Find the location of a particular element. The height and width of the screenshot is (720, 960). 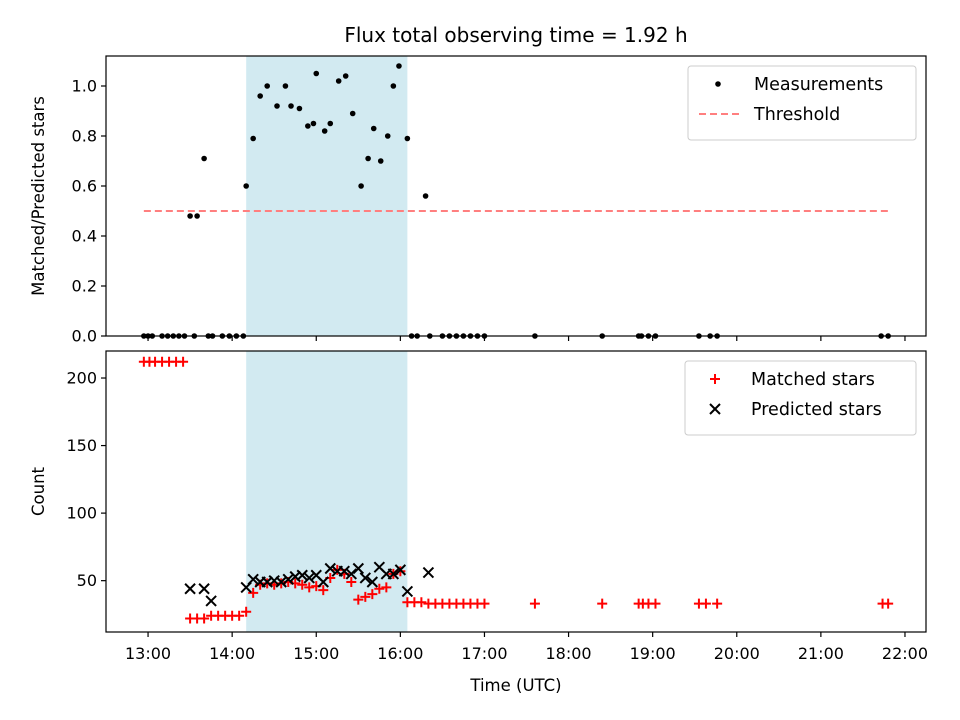

x-tick-label: 21:00 is located at coordinates (821, 653).